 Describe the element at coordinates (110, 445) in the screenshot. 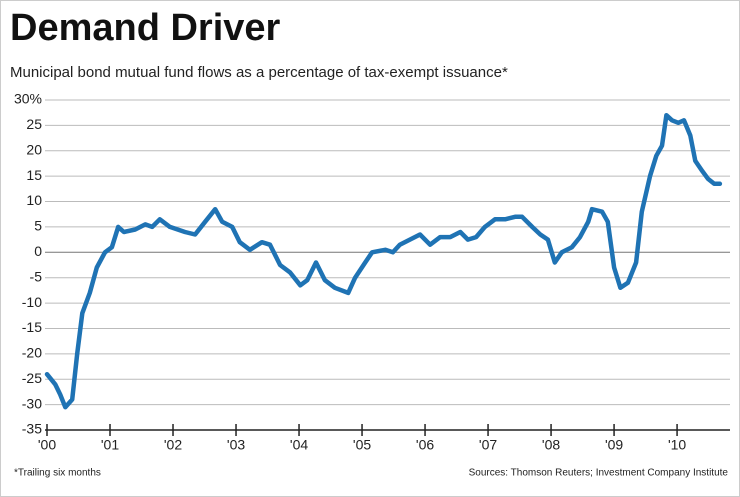

I see `x-tick-label: '01` at that location.